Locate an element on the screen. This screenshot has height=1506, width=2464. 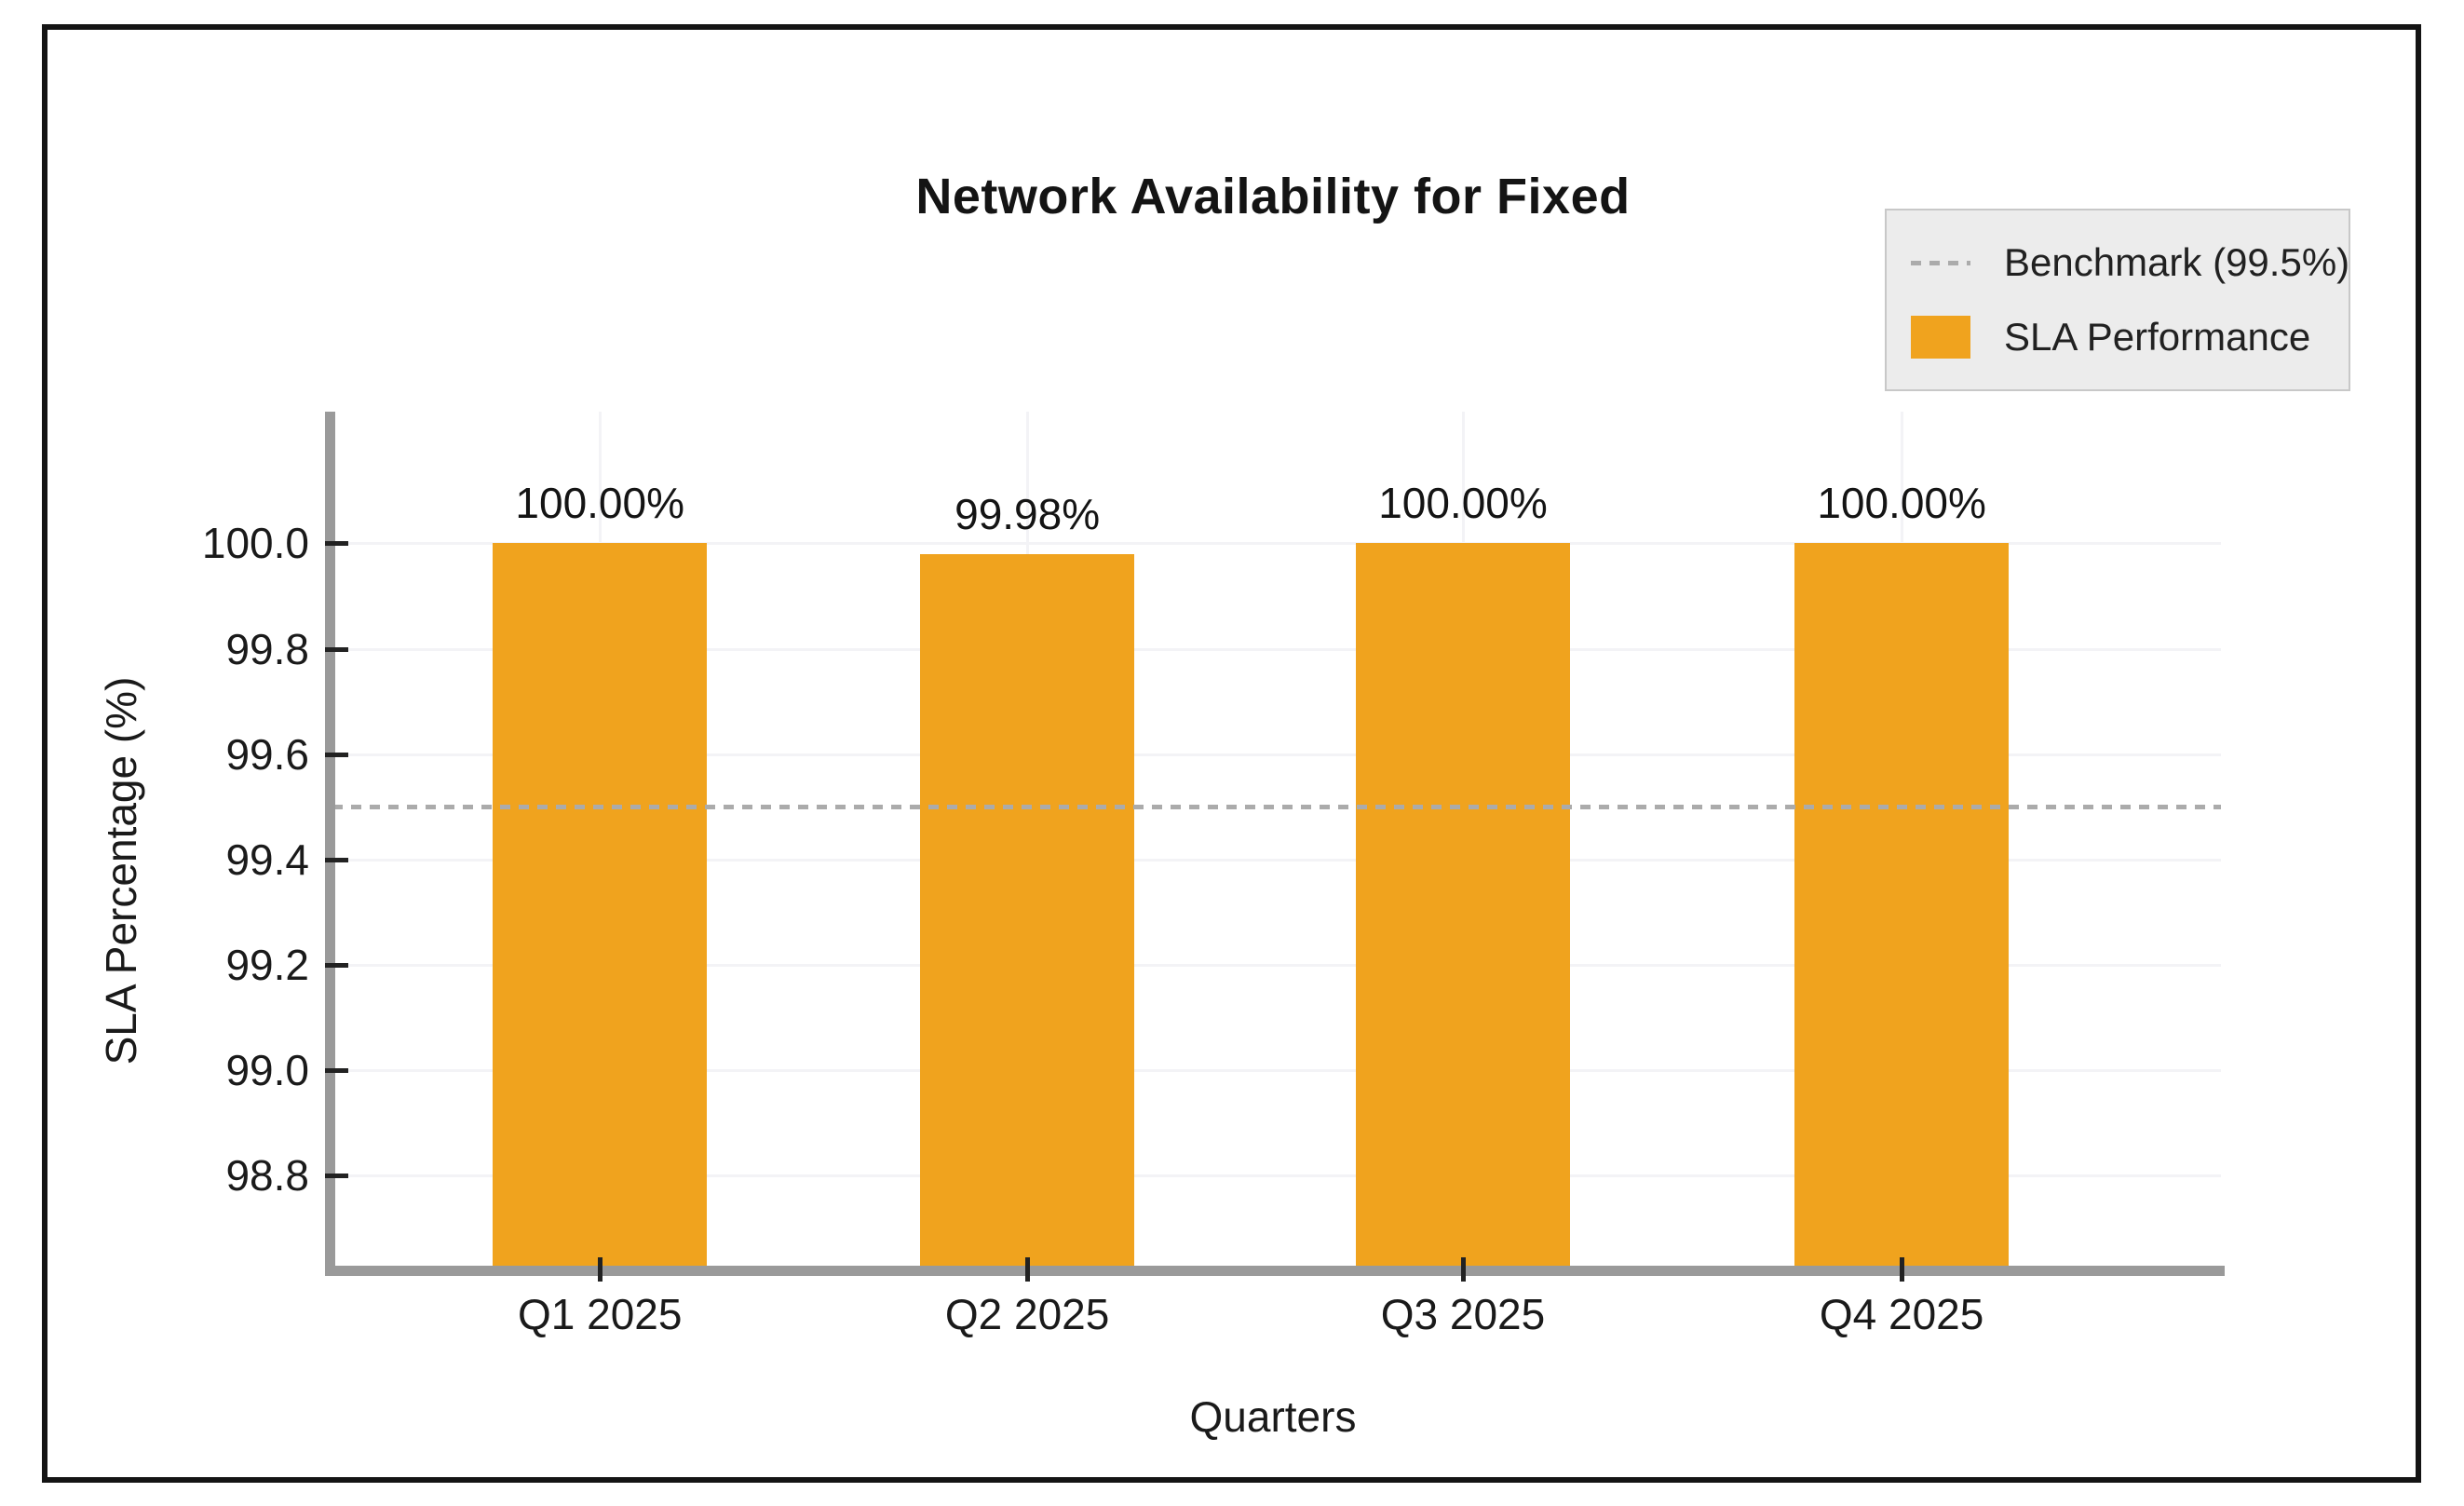
x-tick-label: Q3 2025 is located at coordinates (1463, 1314).